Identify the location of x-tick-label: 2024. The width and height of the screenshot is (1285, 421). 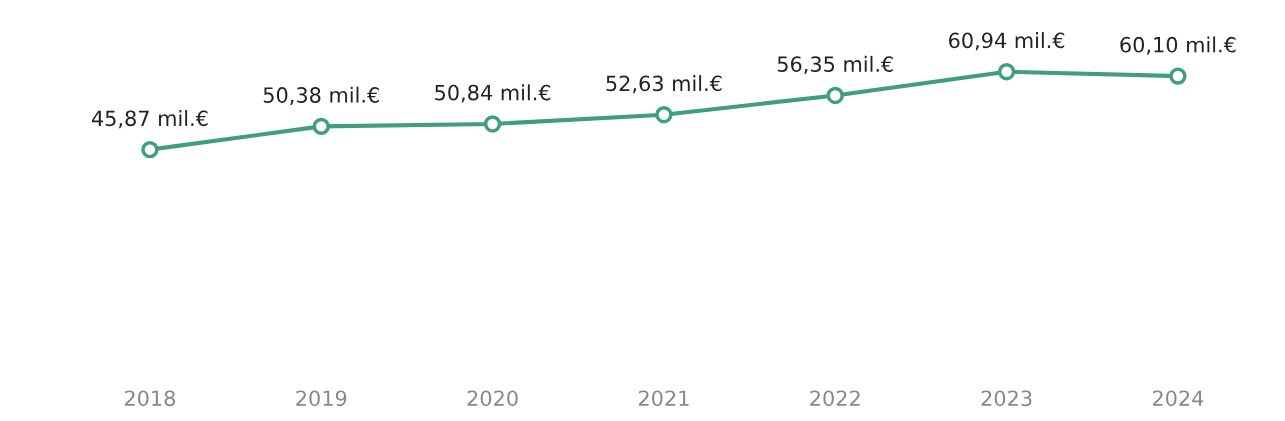
(1178, 398).